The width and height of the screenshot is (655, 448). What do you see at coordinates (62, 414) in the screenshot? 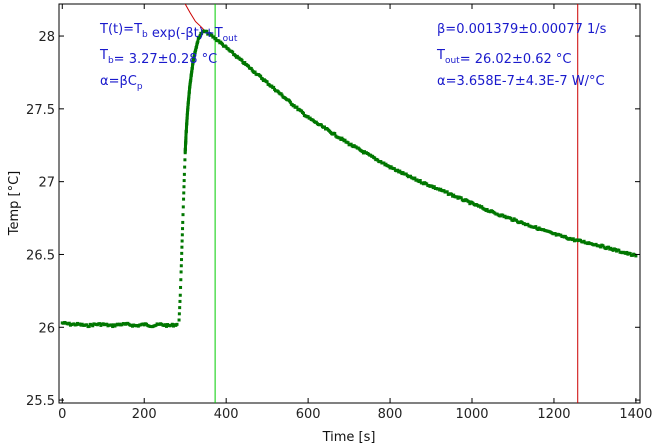
I see `x-tick-label: 0` at bounding box center [62, 414].